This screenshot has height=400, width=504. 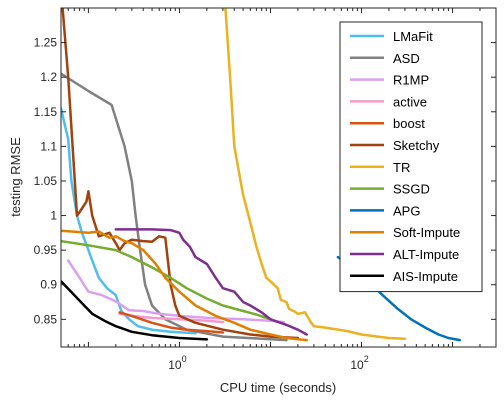 I want to click on y-tick-label: 0.85, so click(x=46, y=319).